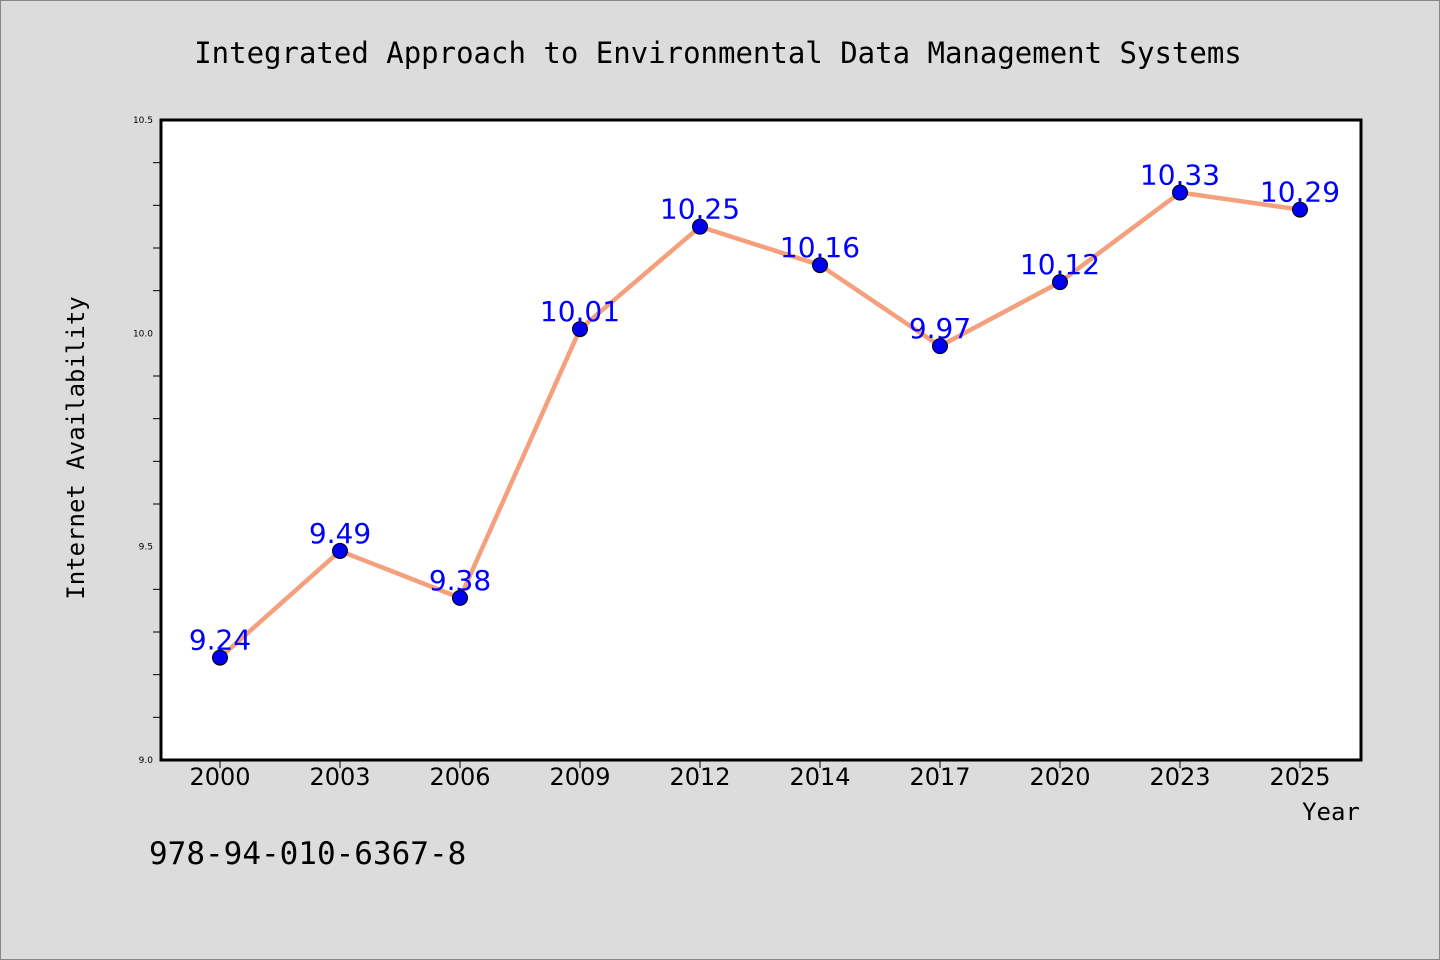 This screenshot has width=1440, height=960. What do you see at coordinates (1331, 812) in the screenshot?
I see `x-axis-label: Year` at bounding box center [1331, 812].